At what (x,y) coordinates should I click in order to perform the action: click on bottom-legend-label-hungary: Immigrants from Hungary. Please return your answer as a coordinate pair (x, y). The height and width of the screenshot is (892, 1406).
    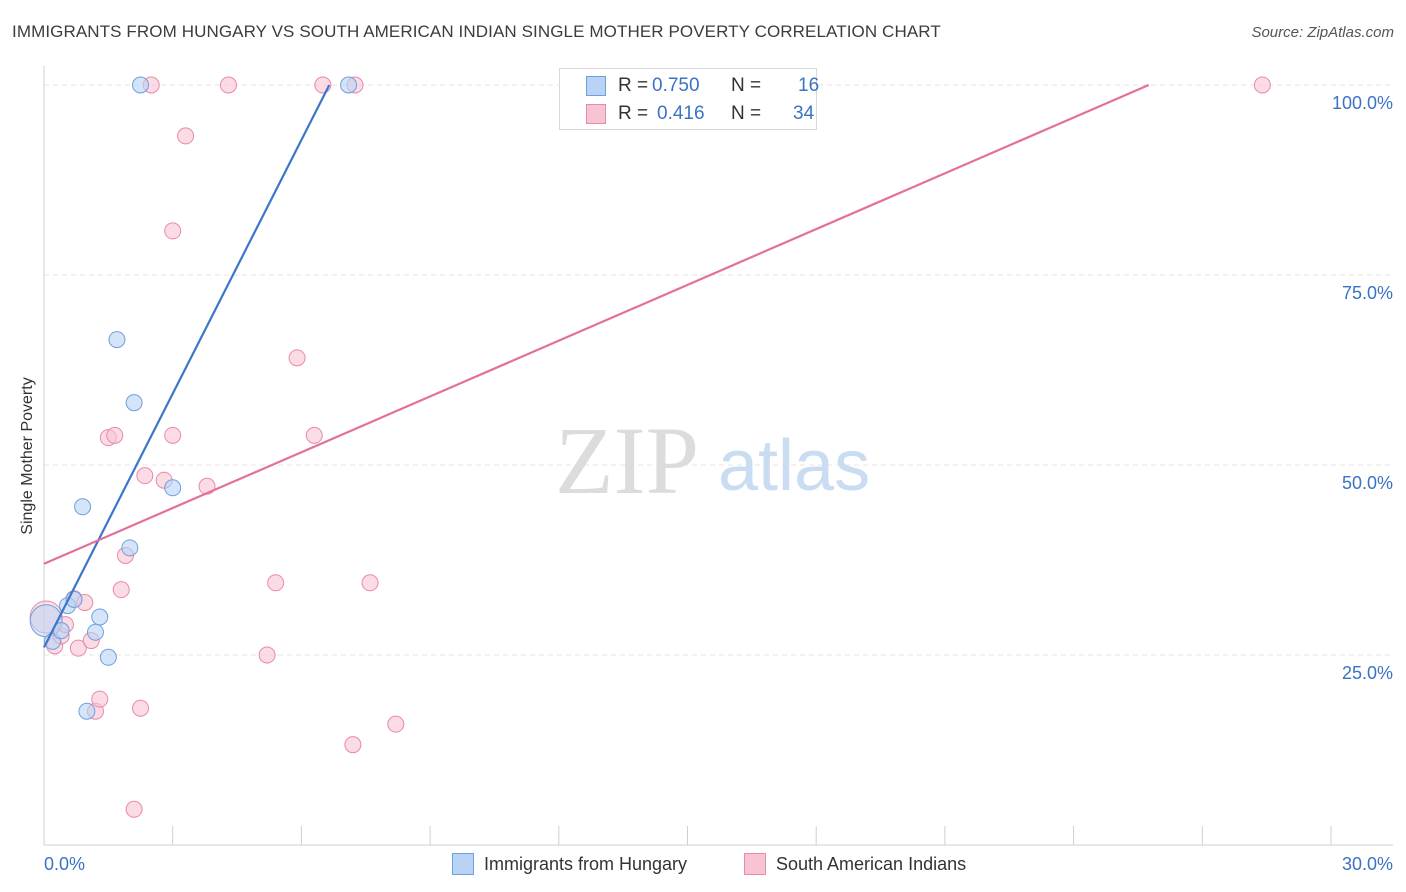
    Looking at the image, I should click on (586, 864).